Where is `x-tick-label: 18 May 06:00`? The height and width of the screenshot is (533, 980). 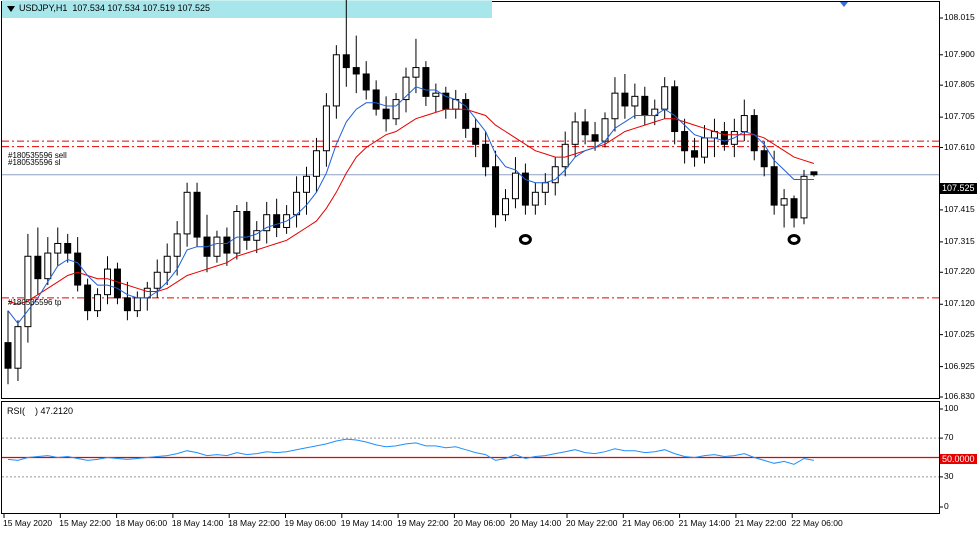
x-tick-label: 18 May 06:00 is located at coordinates (141, 523).